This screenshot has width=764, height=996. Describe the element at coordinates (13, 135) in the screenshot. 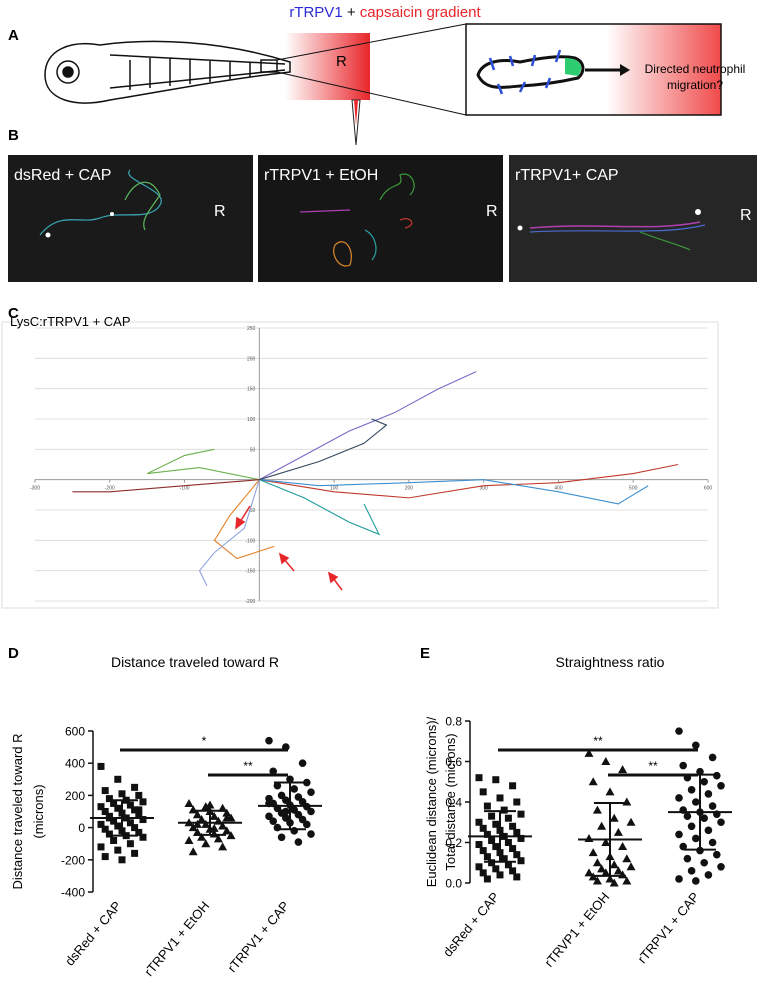

I see `panel-label: B` at that location.